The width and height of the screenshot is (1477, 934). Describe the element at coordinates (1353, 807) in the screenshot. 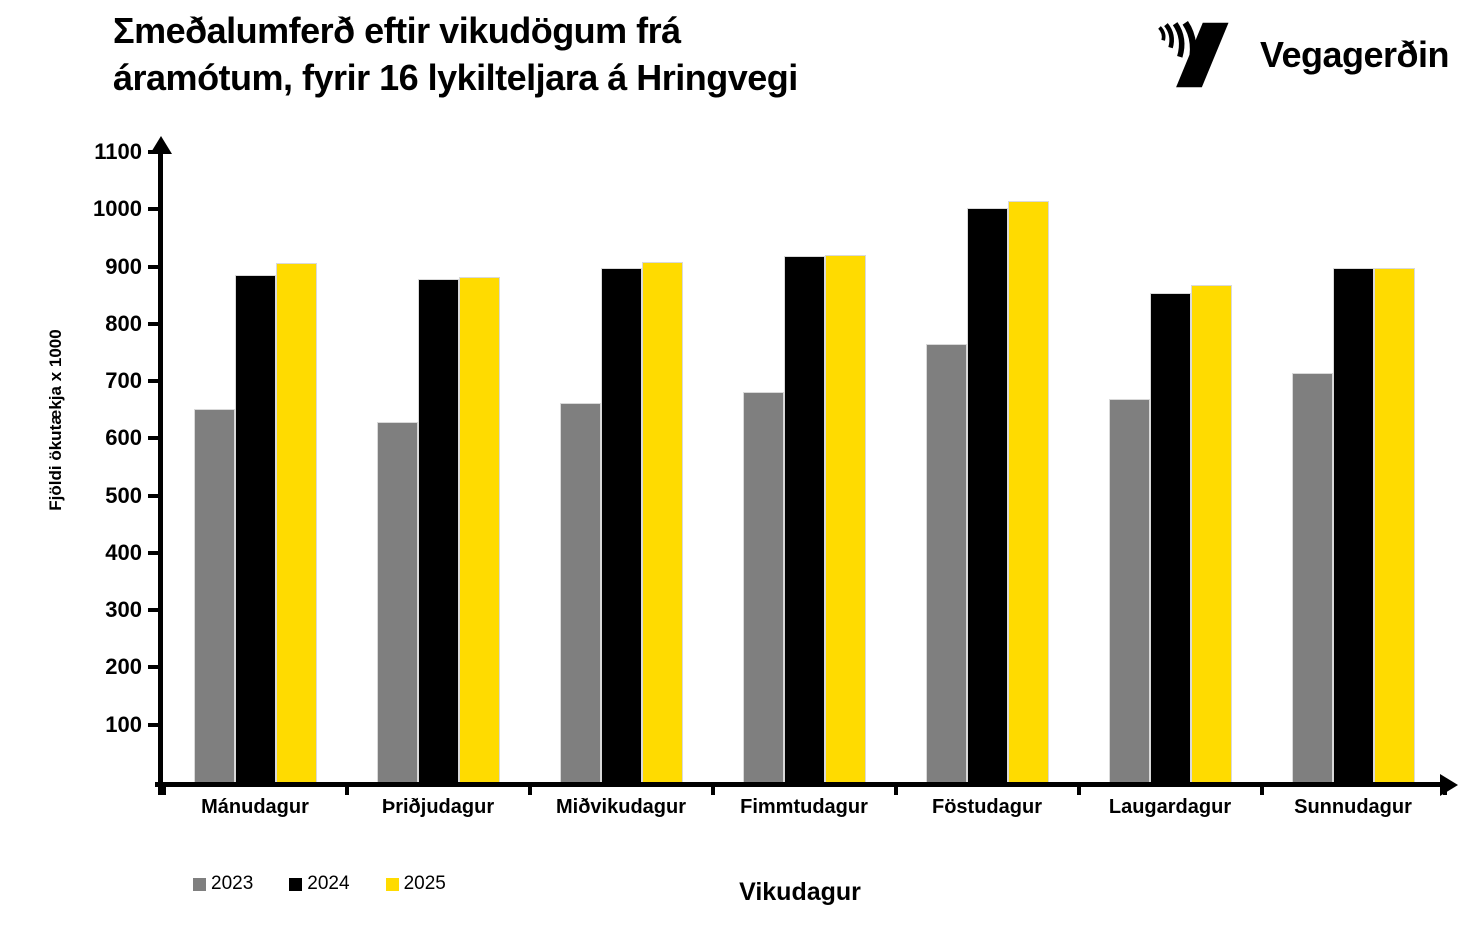

I see `x-category-label-sunnudagur: Sunnudagur` at that location.